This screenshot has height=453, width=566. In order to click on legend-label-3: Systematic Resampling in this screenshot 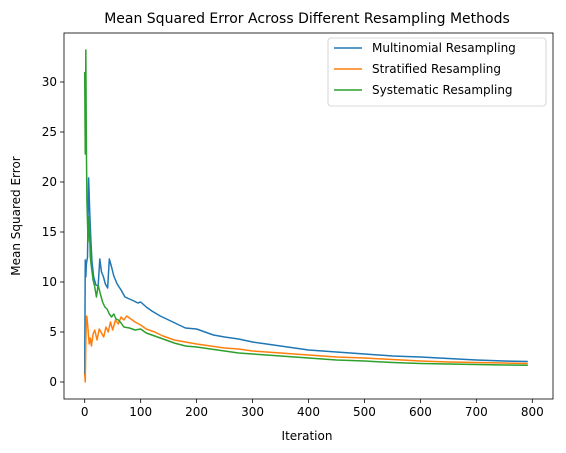, I will do `click(442, 90)`.